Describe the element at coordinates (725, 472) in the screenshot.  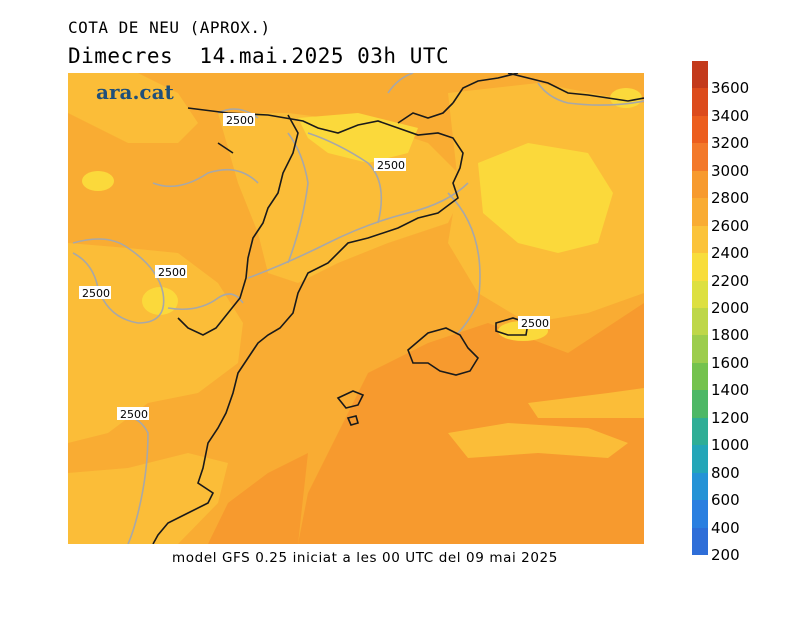
I see `legend-label: 800` at that location.